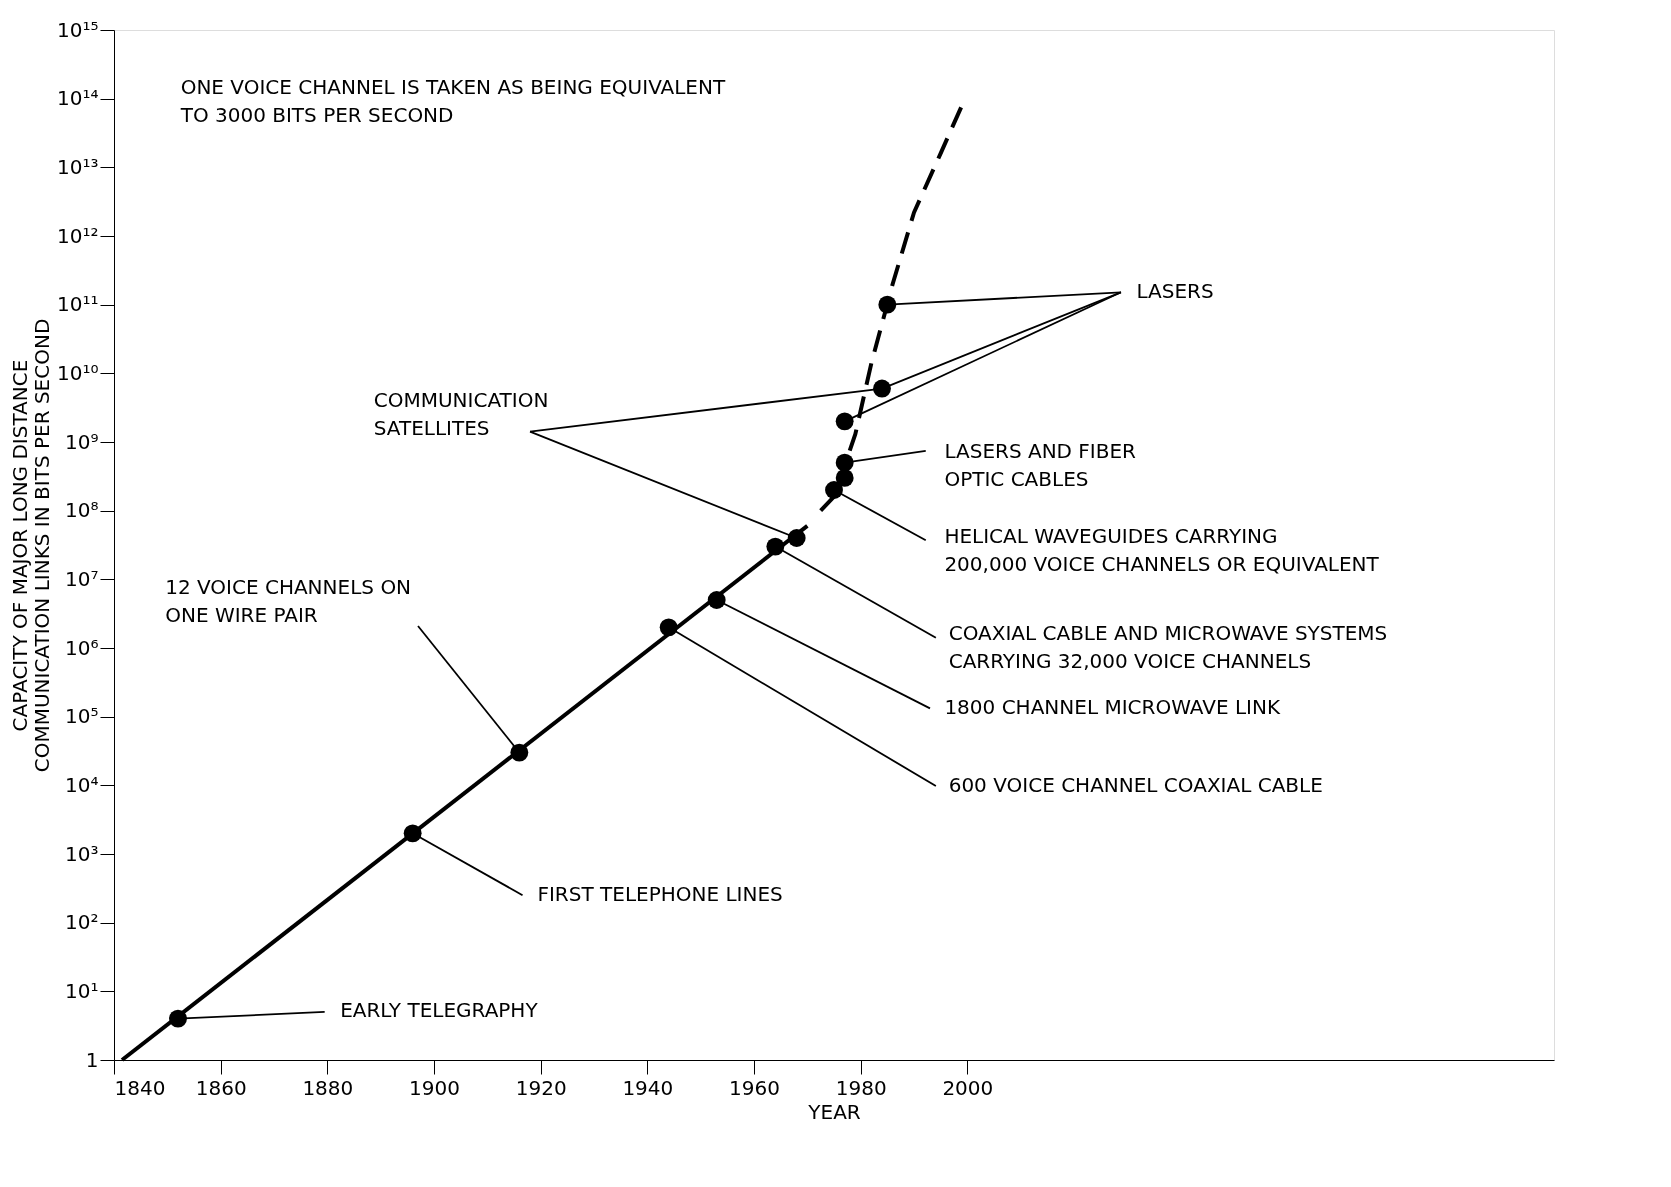 The image size is (1671, 1187). I want to click on y-axis-title: CAPACITY OF MAJOR LONG DISTANCE COMMUNICATION LINKS IN BITS PER SECOND, so click(31, 545).